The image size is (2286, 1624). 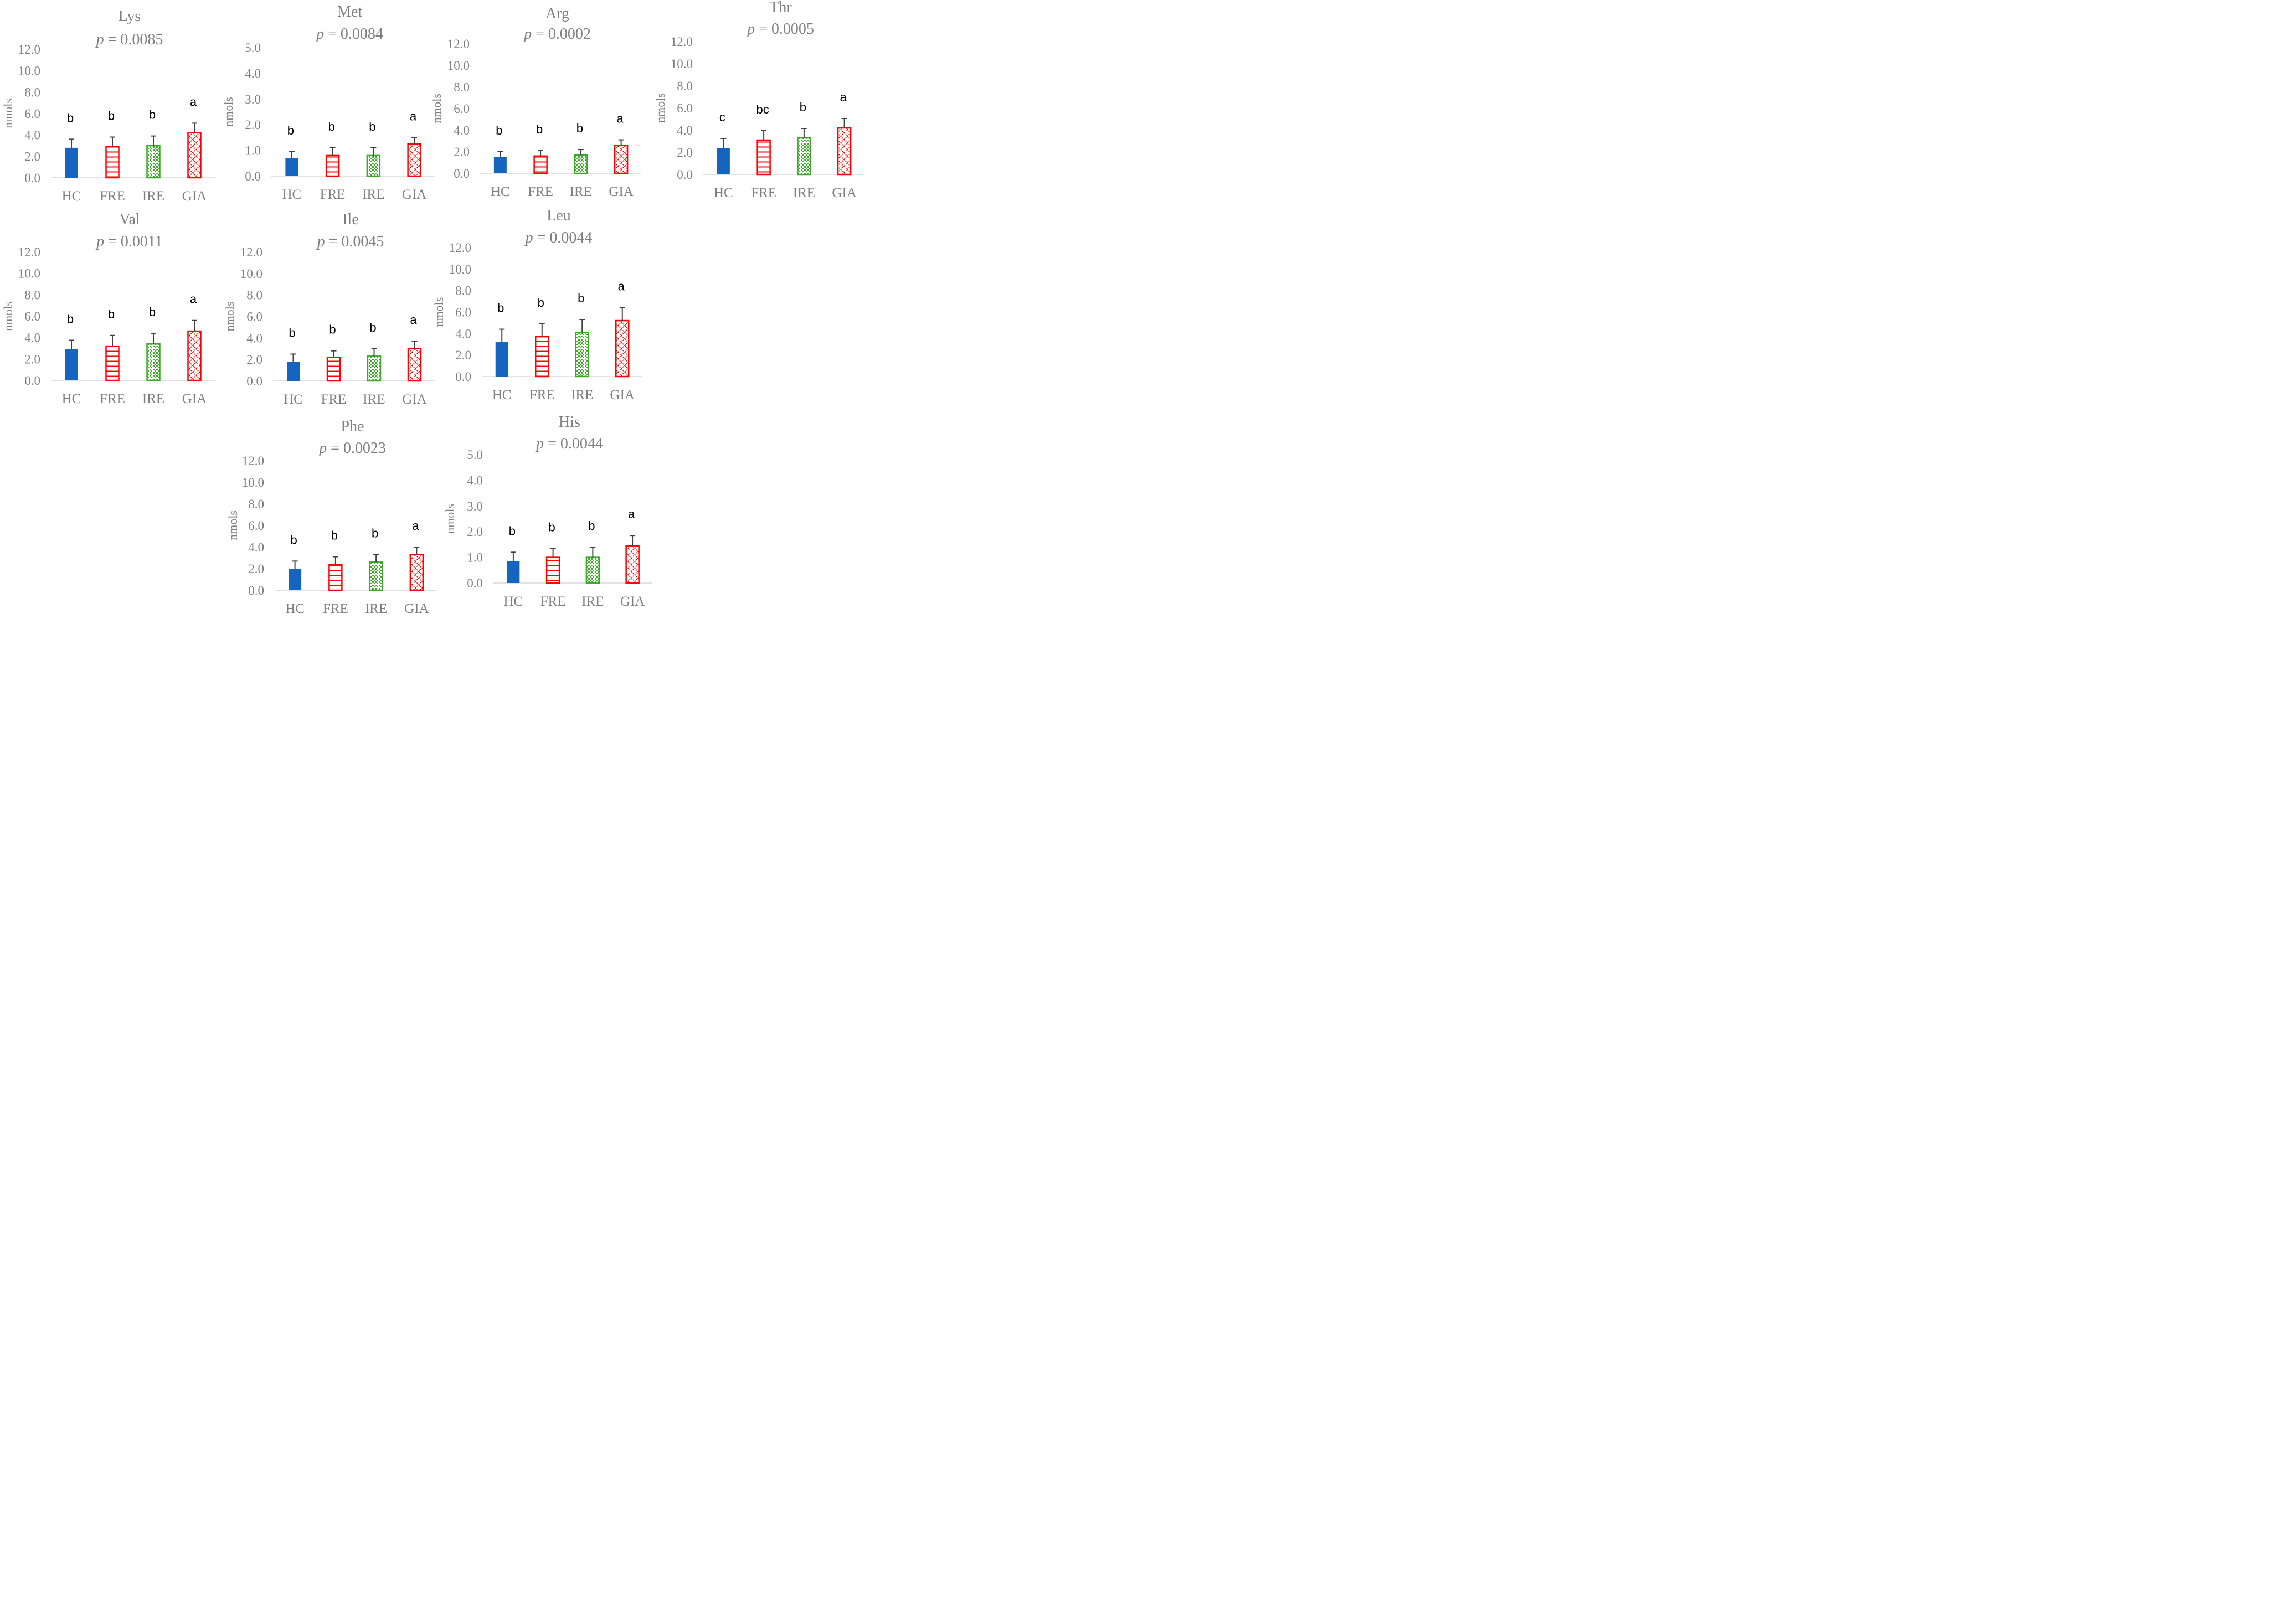 What do you see at coordinates (786, 29) in the screenshot?
I see `p-value: = 0.0005` at bounding box center [786, 29].